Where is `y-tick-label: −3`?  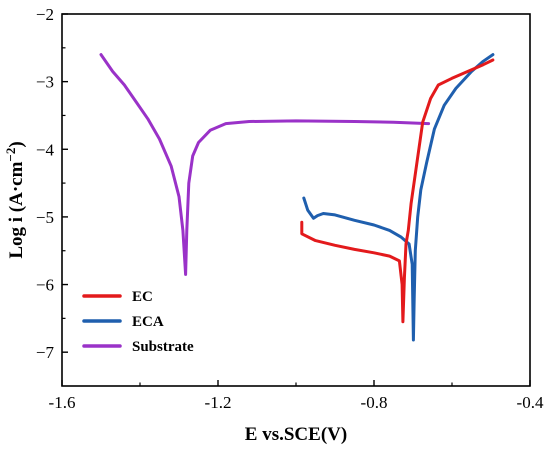
y-tick-label: −3 is located at coordinates (45, 82).